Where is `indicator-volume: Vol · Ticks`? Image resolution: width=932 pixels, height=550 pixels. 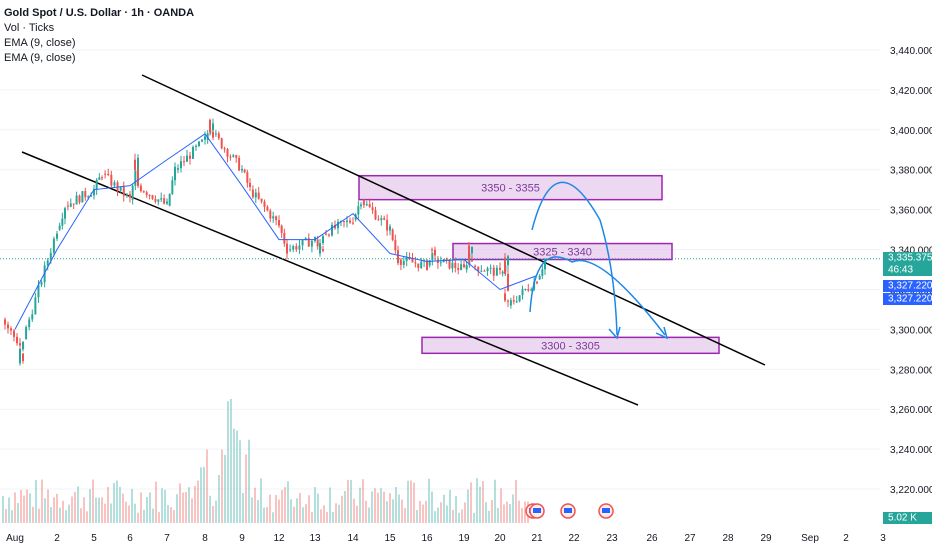
indicator-volume: Vol · Ticks is located at coordinates (29, 28).